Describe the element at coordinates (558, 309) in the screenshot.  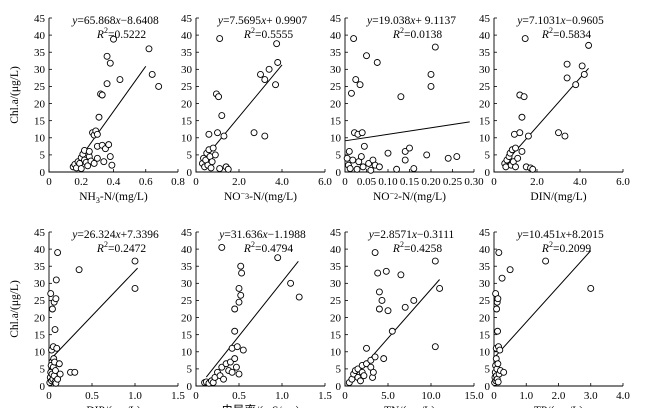
I see `axes` at that location.